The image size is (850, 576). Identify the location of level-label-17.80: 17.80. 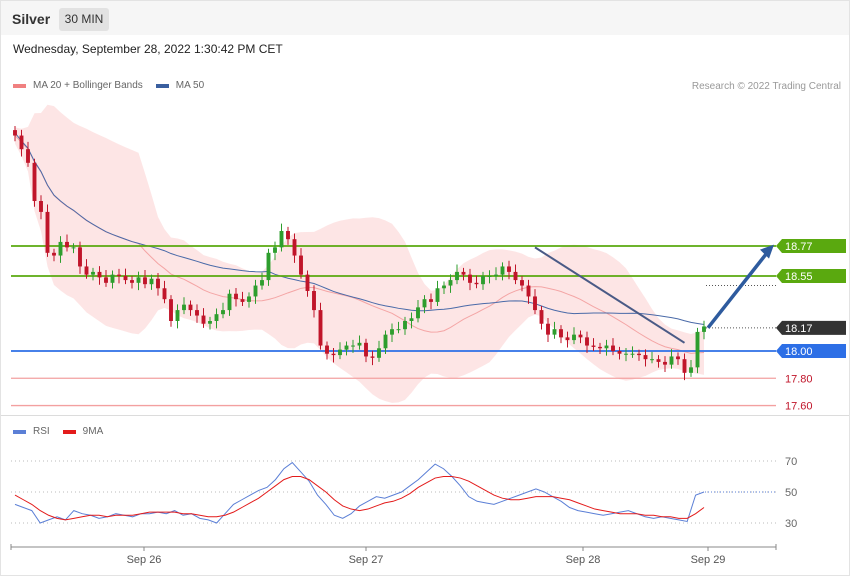
(799, 379).